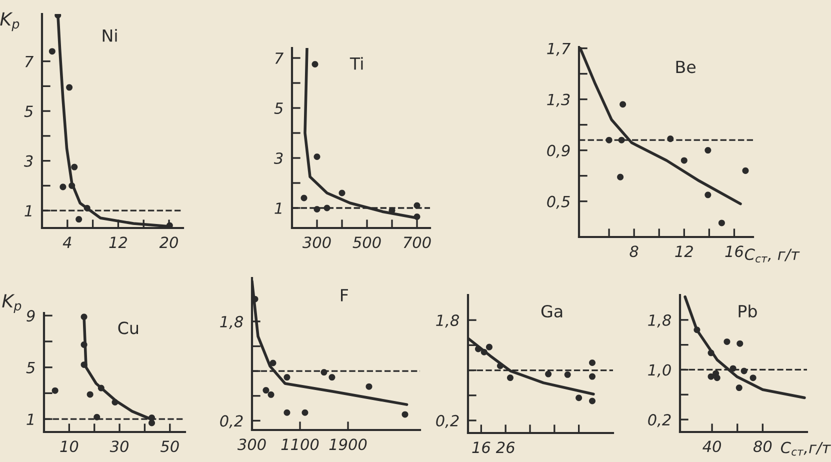 This screenshot has height=462, width=831. I want to click on y-tick-label: 0,5, so click(558, 202).